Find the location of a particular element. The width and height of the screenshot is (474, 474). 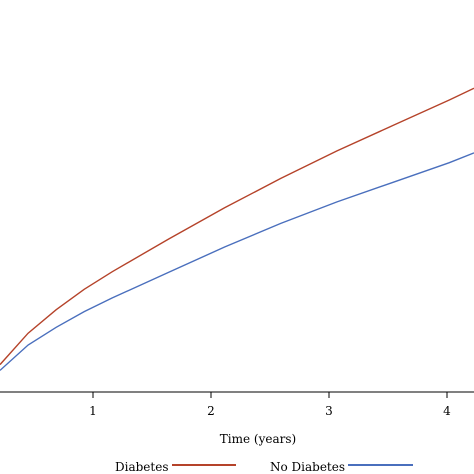

x-tick-label: 4 is located at coordinates (447, 411).